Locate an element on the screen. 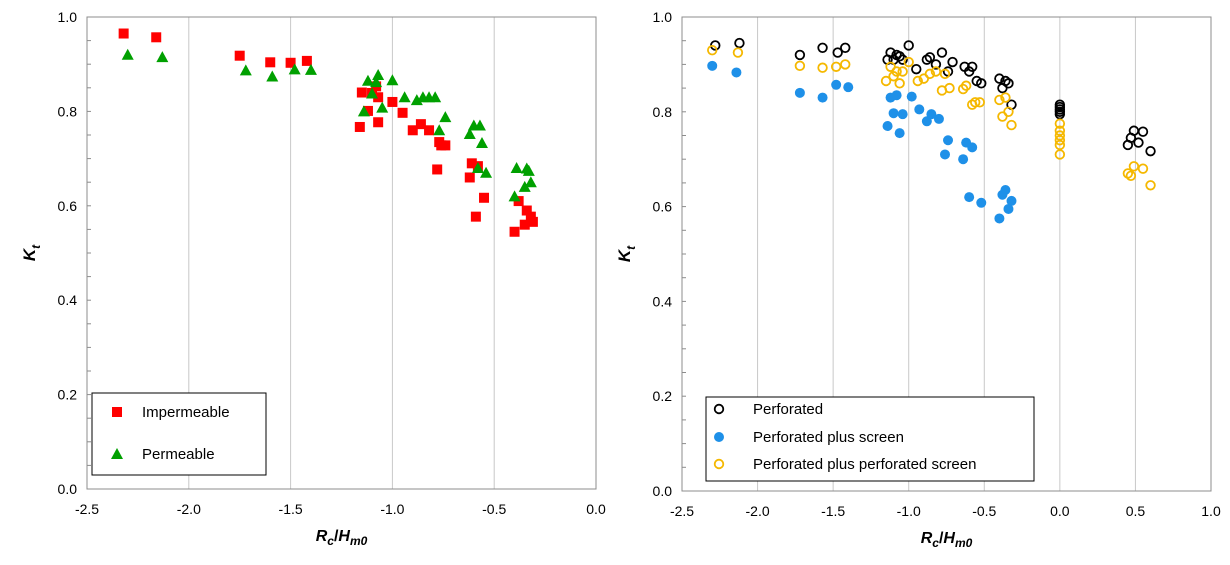  y-tick-label: 0.8 is located at coordinates (663, 112).